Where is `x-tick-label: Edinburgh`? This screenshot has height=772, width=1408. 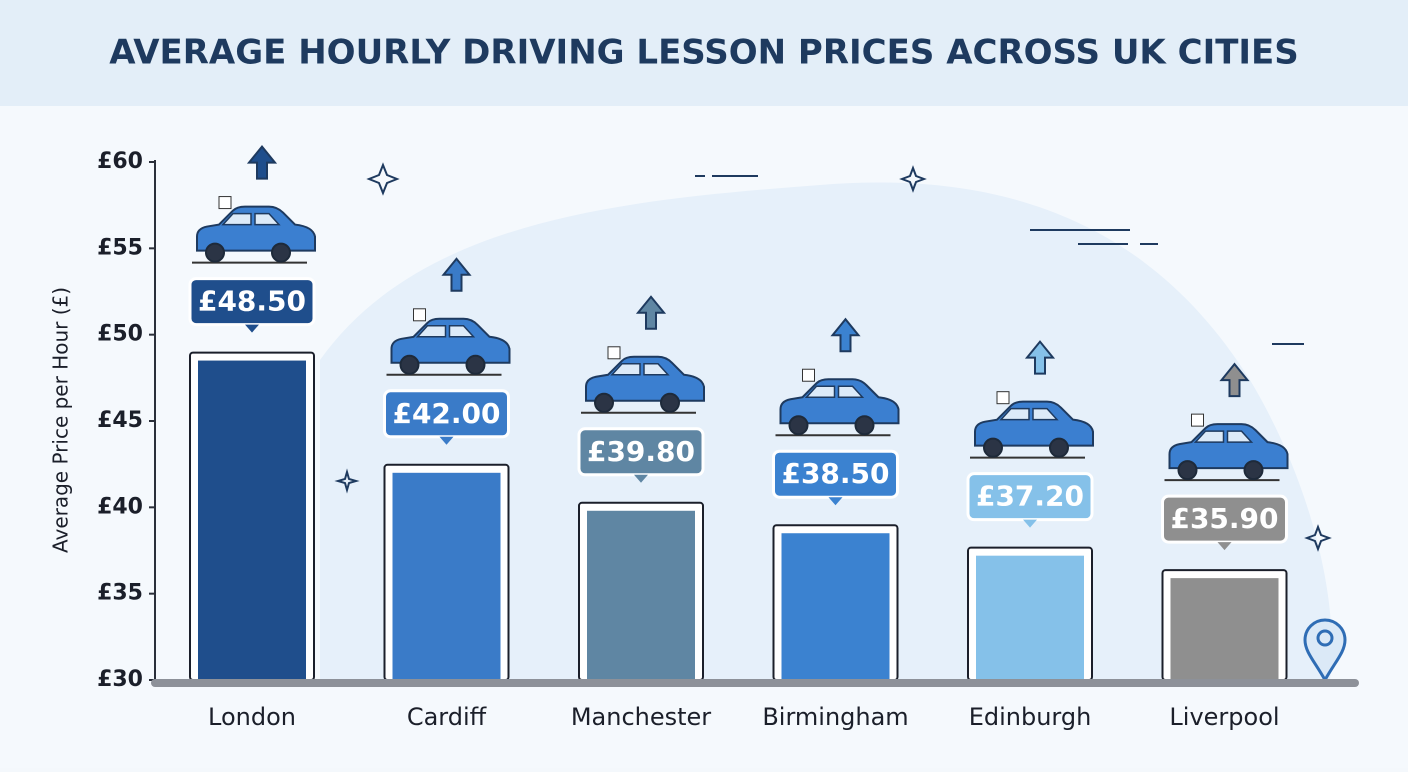 x-tick-label: Edinburgh is located at coordinates (1030, 717).